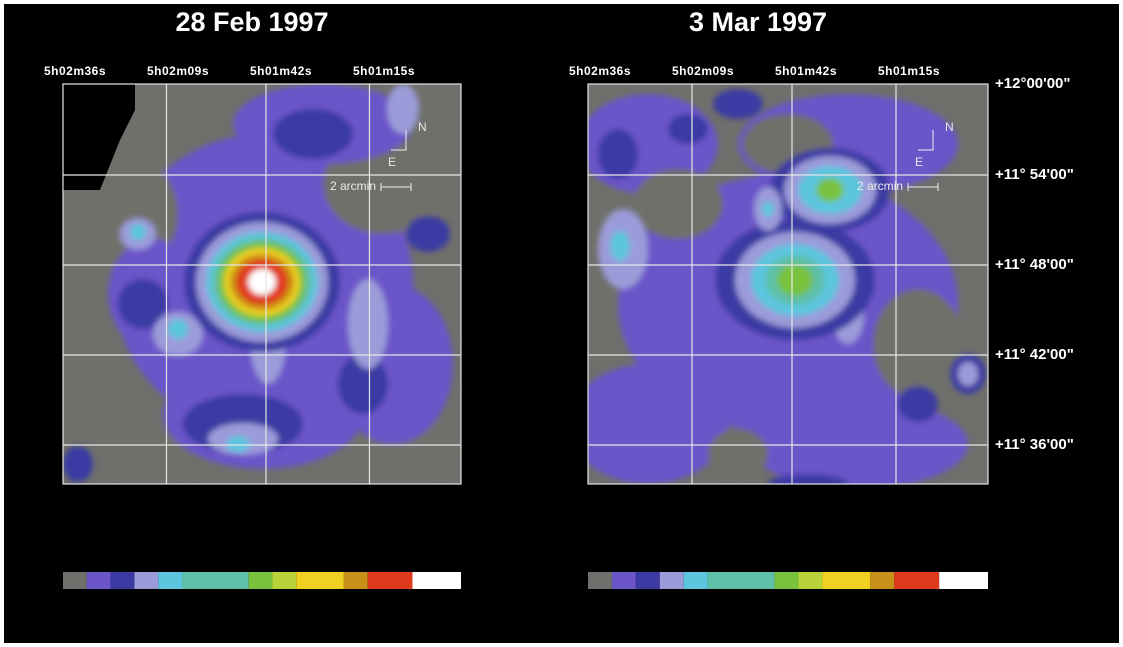 The width and height of the screenshot is (1123, 647). I want to click on dec-label: +11° 54'00", so click(1034, 174).